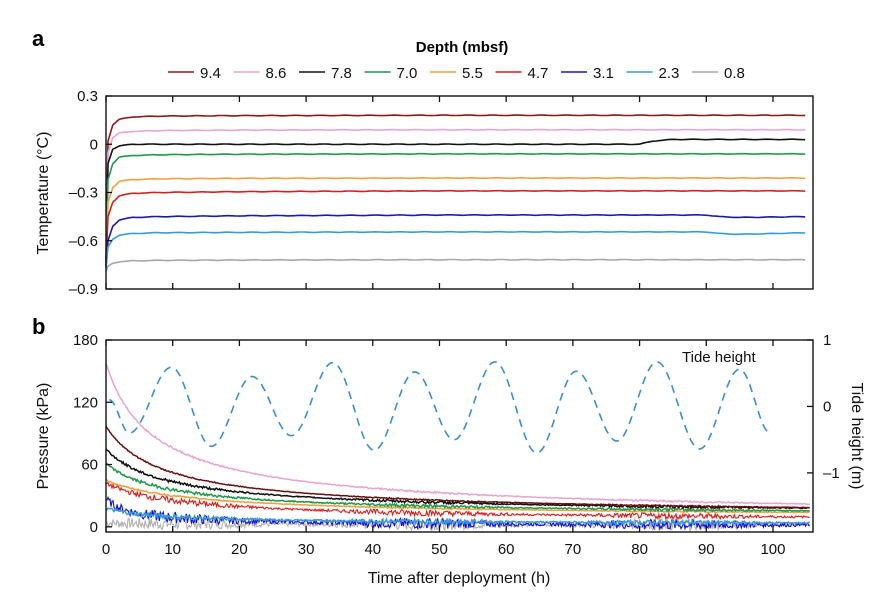 The height and width of the screenshot is (593, 888). I want to click on y-tick-label: 180, so click(85, 340).